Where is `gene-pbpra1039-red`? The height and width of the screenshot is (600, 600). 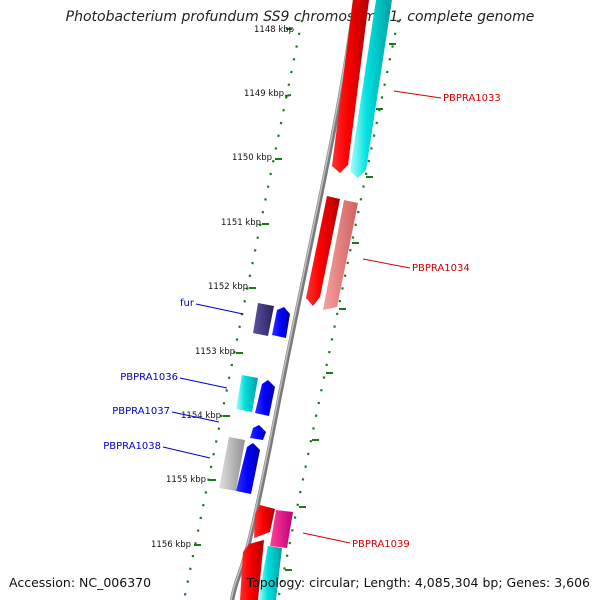
gene-pbpra1039-red is located at coordinates (264, 521).